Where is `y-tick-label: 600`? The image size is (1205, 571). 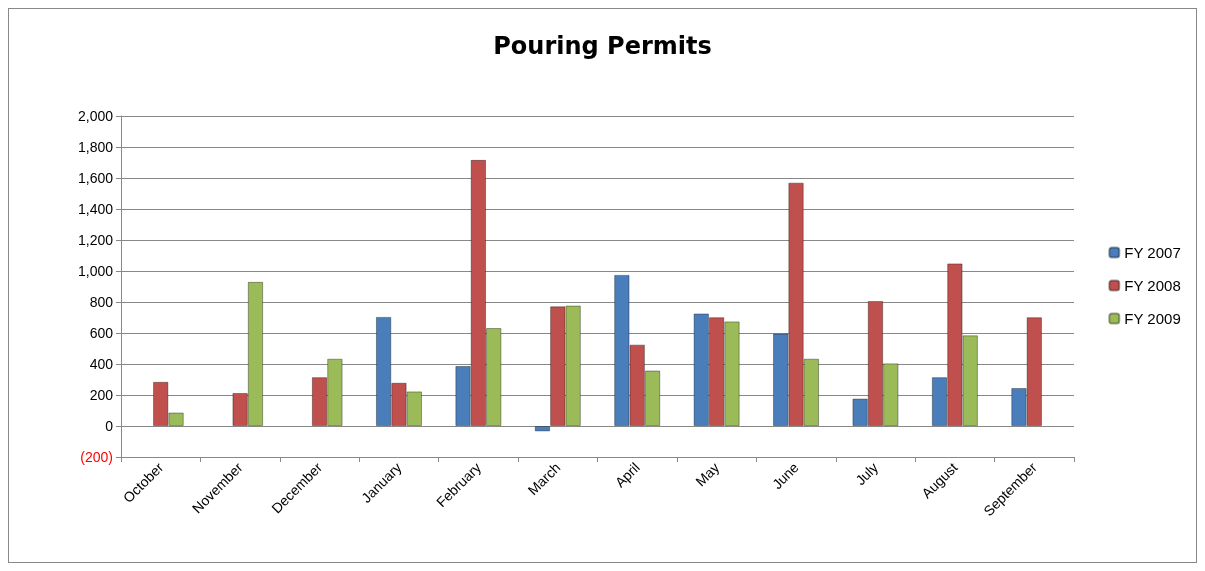 y-tick-label: 600 is located at coordinates (101, 333).